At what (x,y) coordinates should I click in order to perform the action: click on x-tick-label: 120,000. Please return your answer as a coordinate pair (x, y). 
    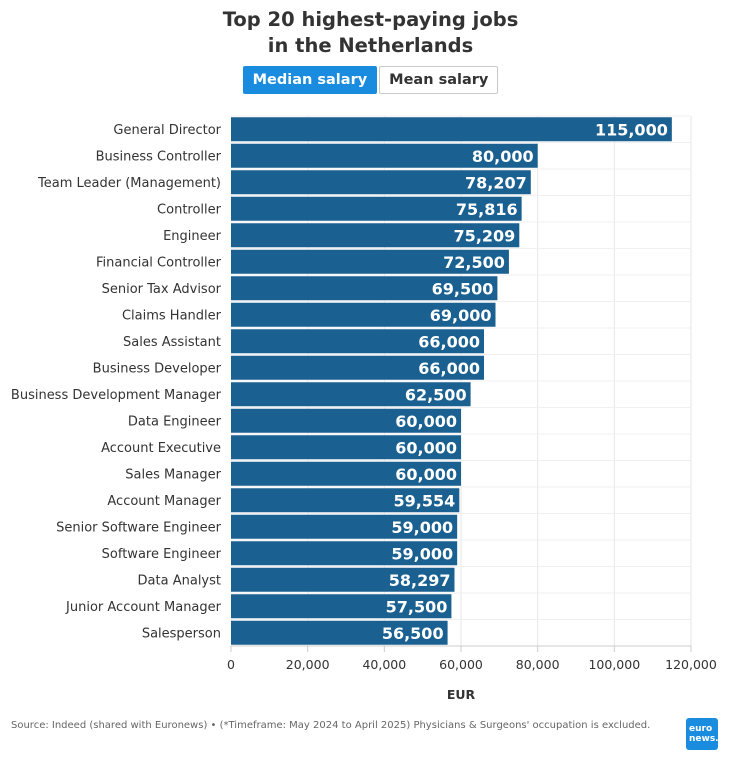
    Looking at the image, I should click on (691, 664).